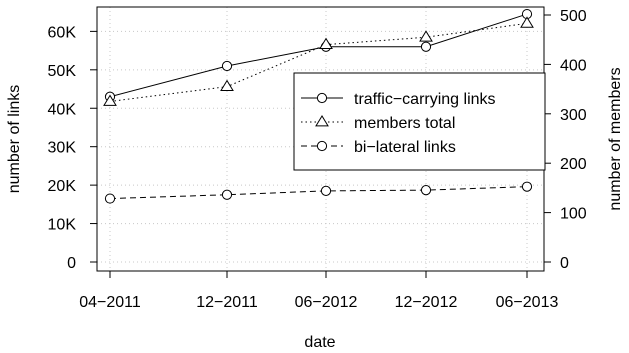 This screenshot has height=353, width=629. Describe the element at coordinates (564, 263) in the screenshot. I see `y-right-tick-label-0: 0` at that location.